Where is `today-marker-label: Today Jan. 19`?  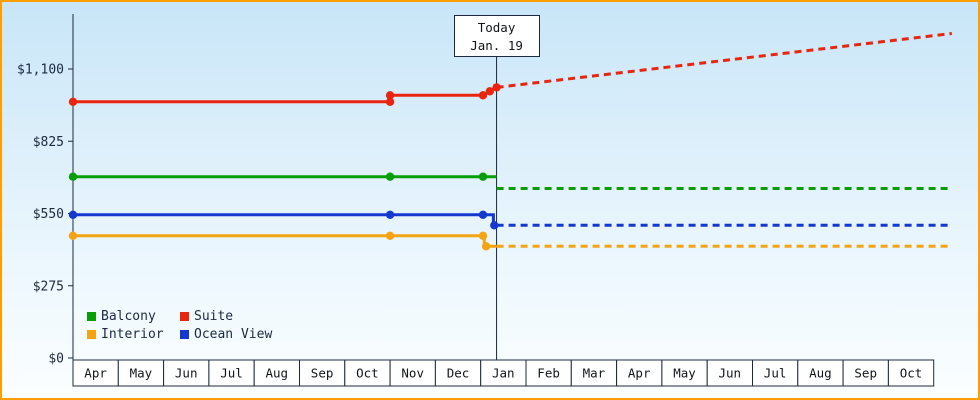 today-marker-label: Today Jan. 19 is located at coordinates (496, 36).